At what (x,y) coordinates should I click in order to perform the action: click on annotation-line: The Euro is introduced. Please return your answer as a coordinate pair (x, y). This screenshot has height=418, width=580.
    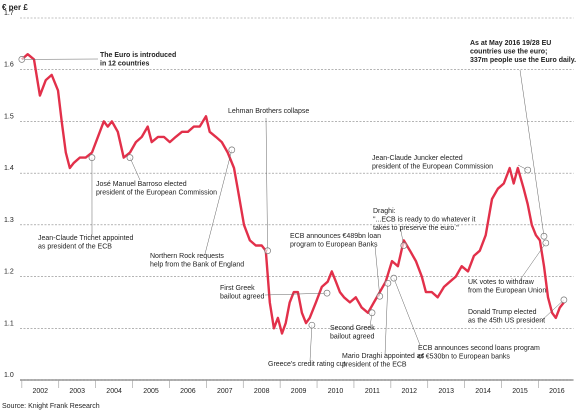
    Looking at the image, I should click on (138, 55).